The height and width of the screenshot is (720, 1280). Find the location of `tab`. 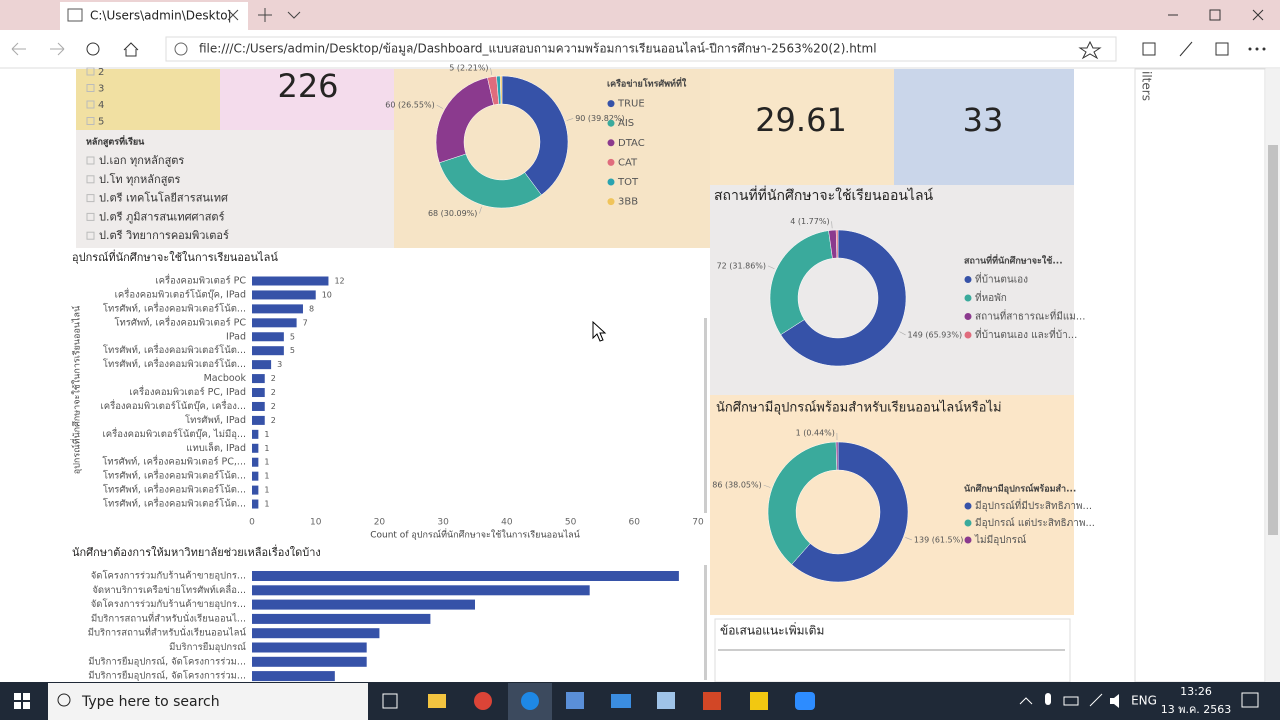

tab is located at coordinates (154, 16).